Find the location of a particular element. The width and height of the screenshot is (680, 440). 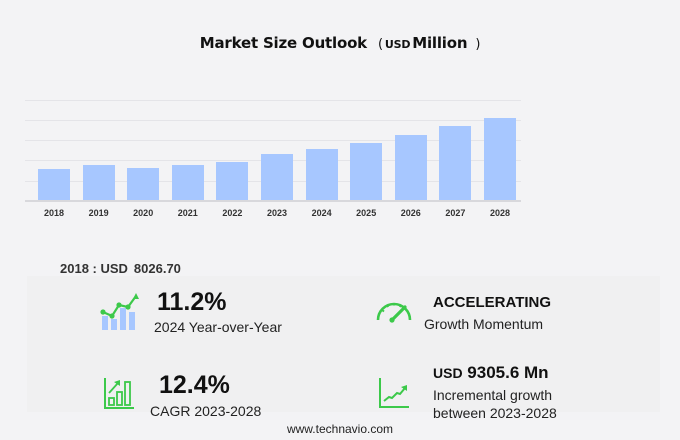

chart-title: Market Size Outlook (USD Million ) is located at coordinates (340, 43).